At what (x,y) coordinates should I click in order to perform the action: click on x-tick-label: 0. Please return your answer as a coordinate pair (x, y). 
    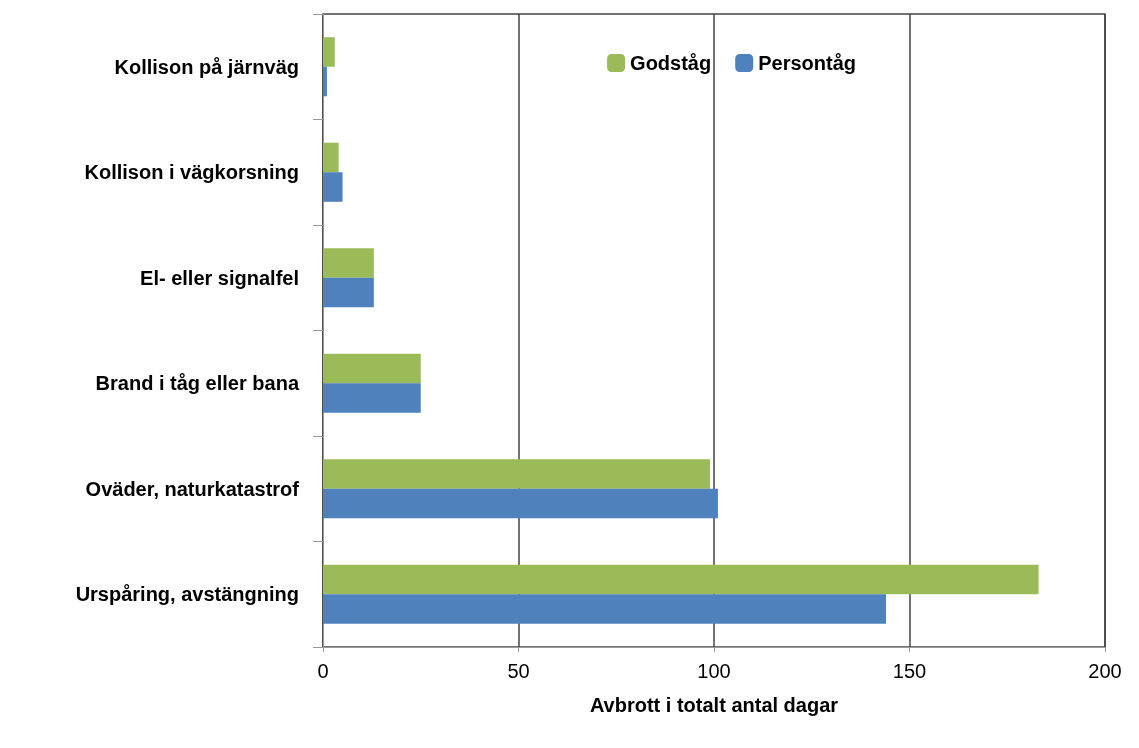
    Looking at the image, I should click on (323, 671).